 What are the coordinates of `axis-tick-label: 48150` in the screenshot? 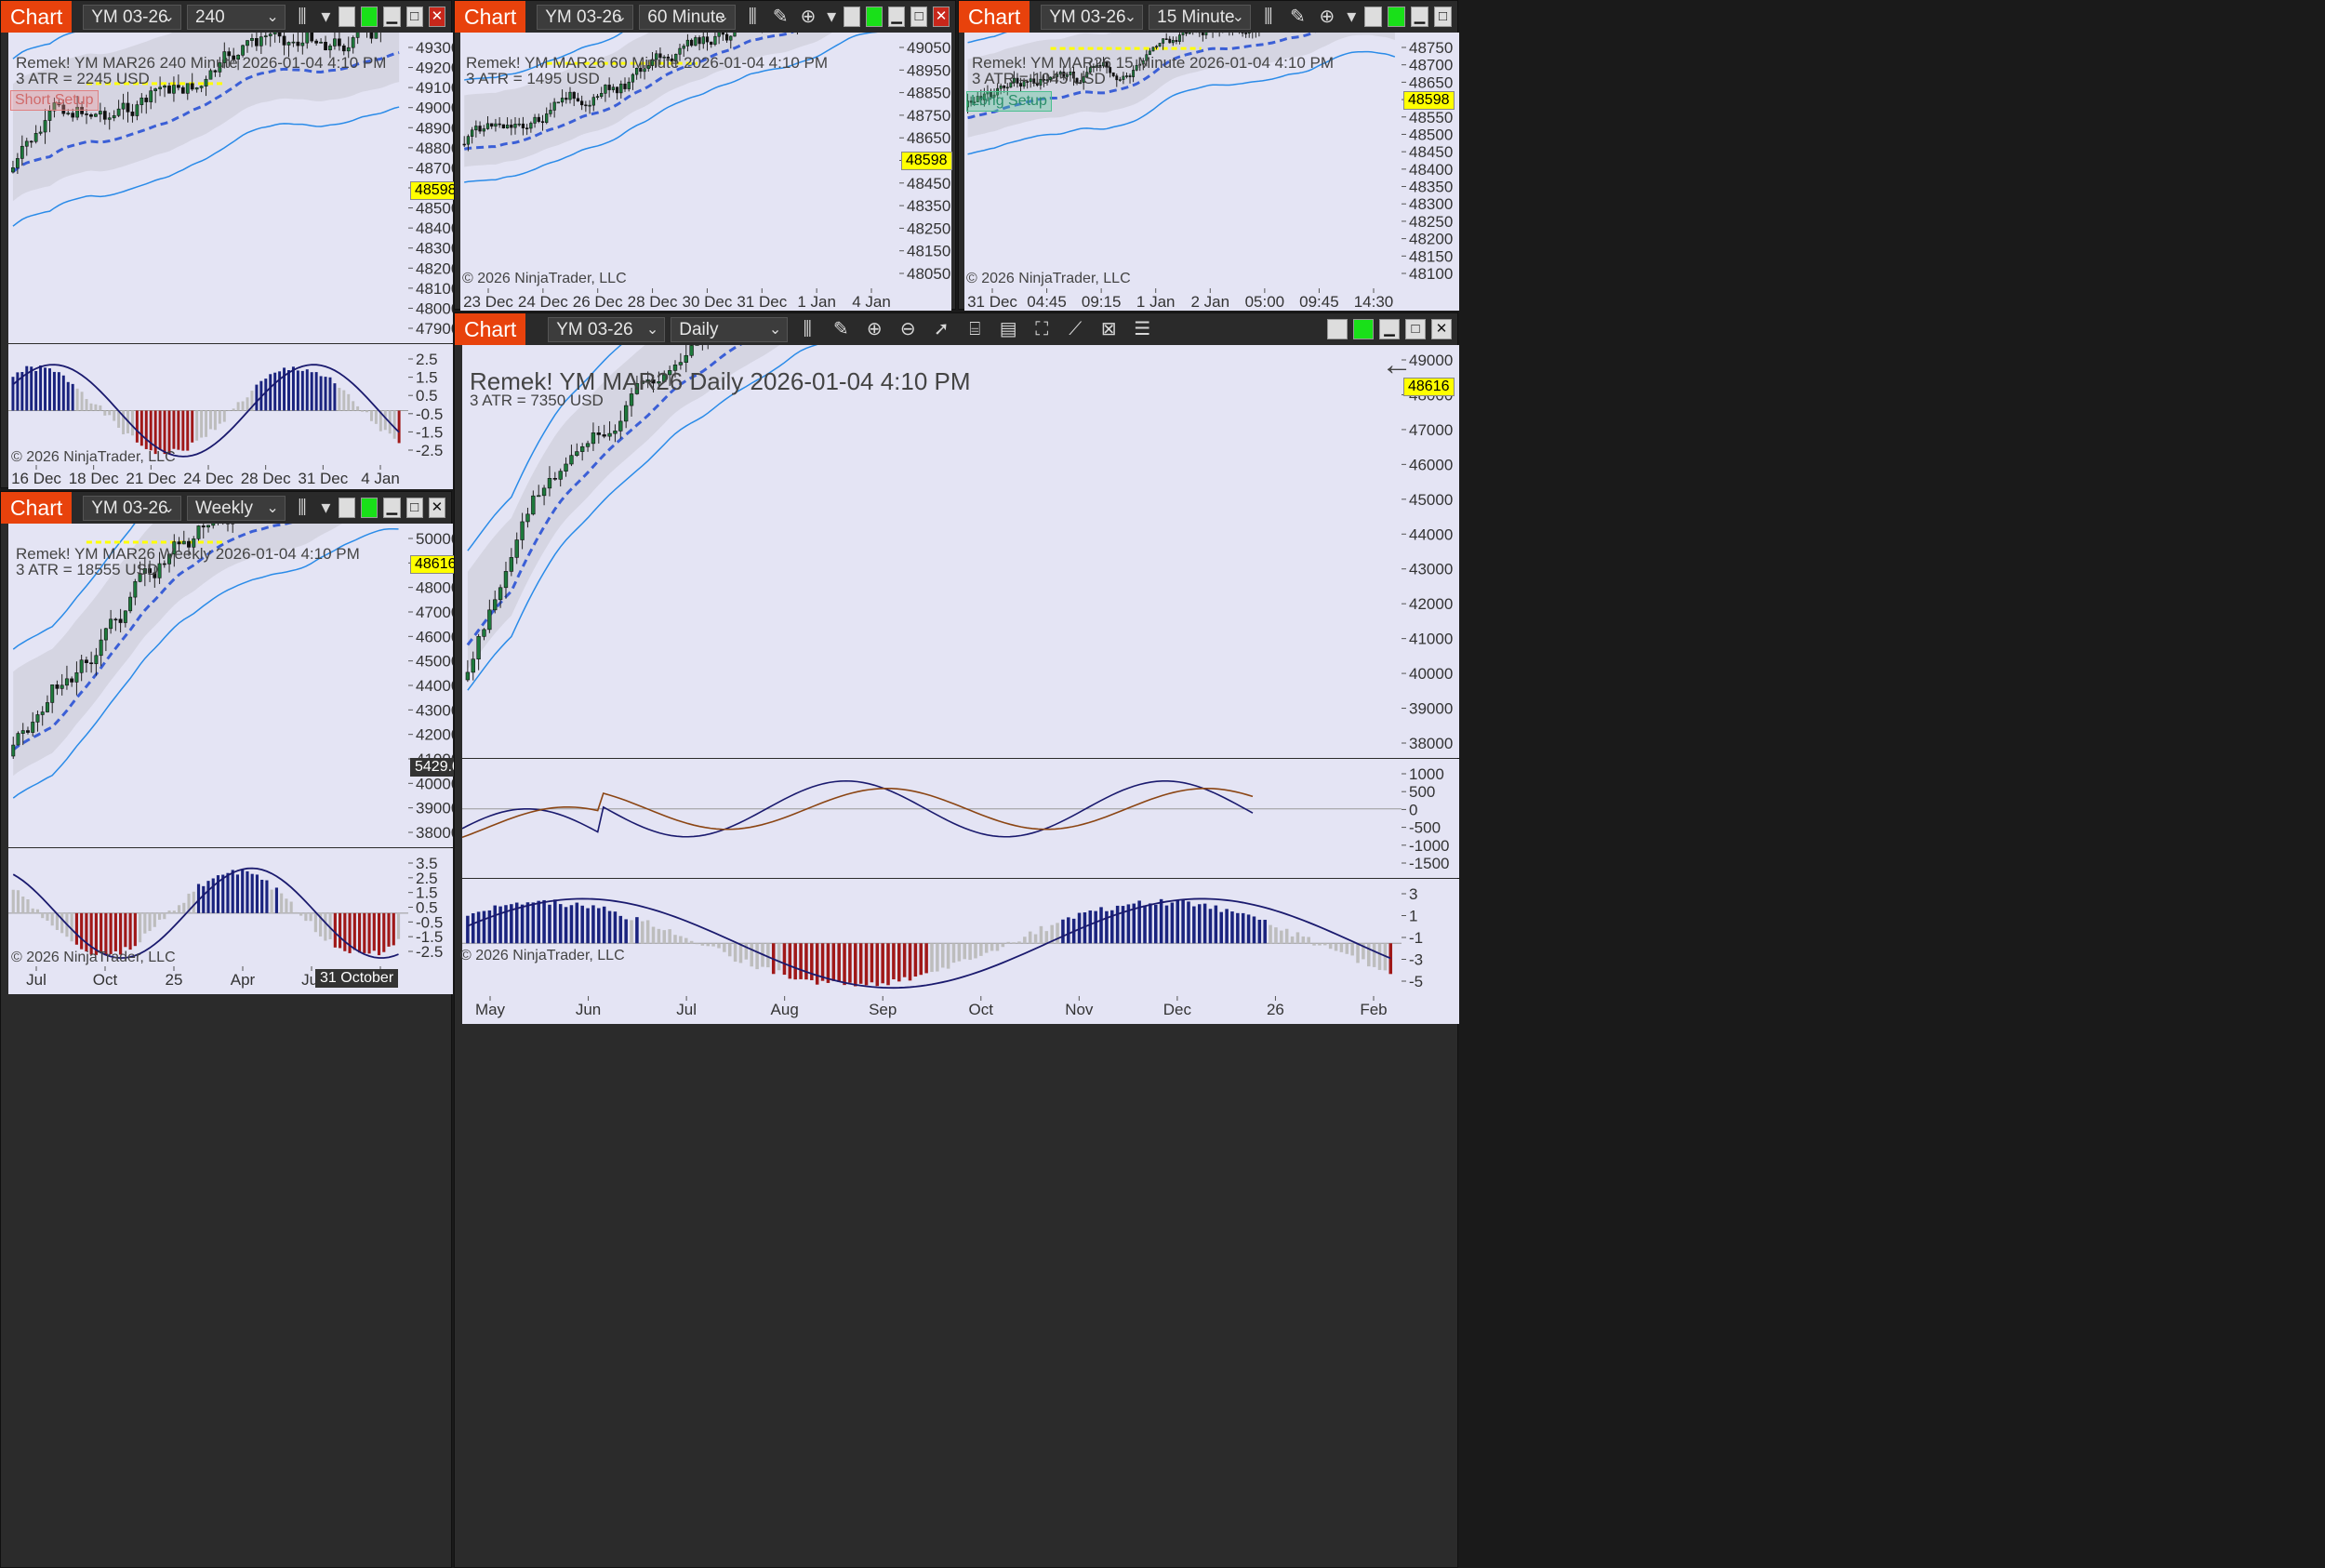 It's located at (1431, 256).